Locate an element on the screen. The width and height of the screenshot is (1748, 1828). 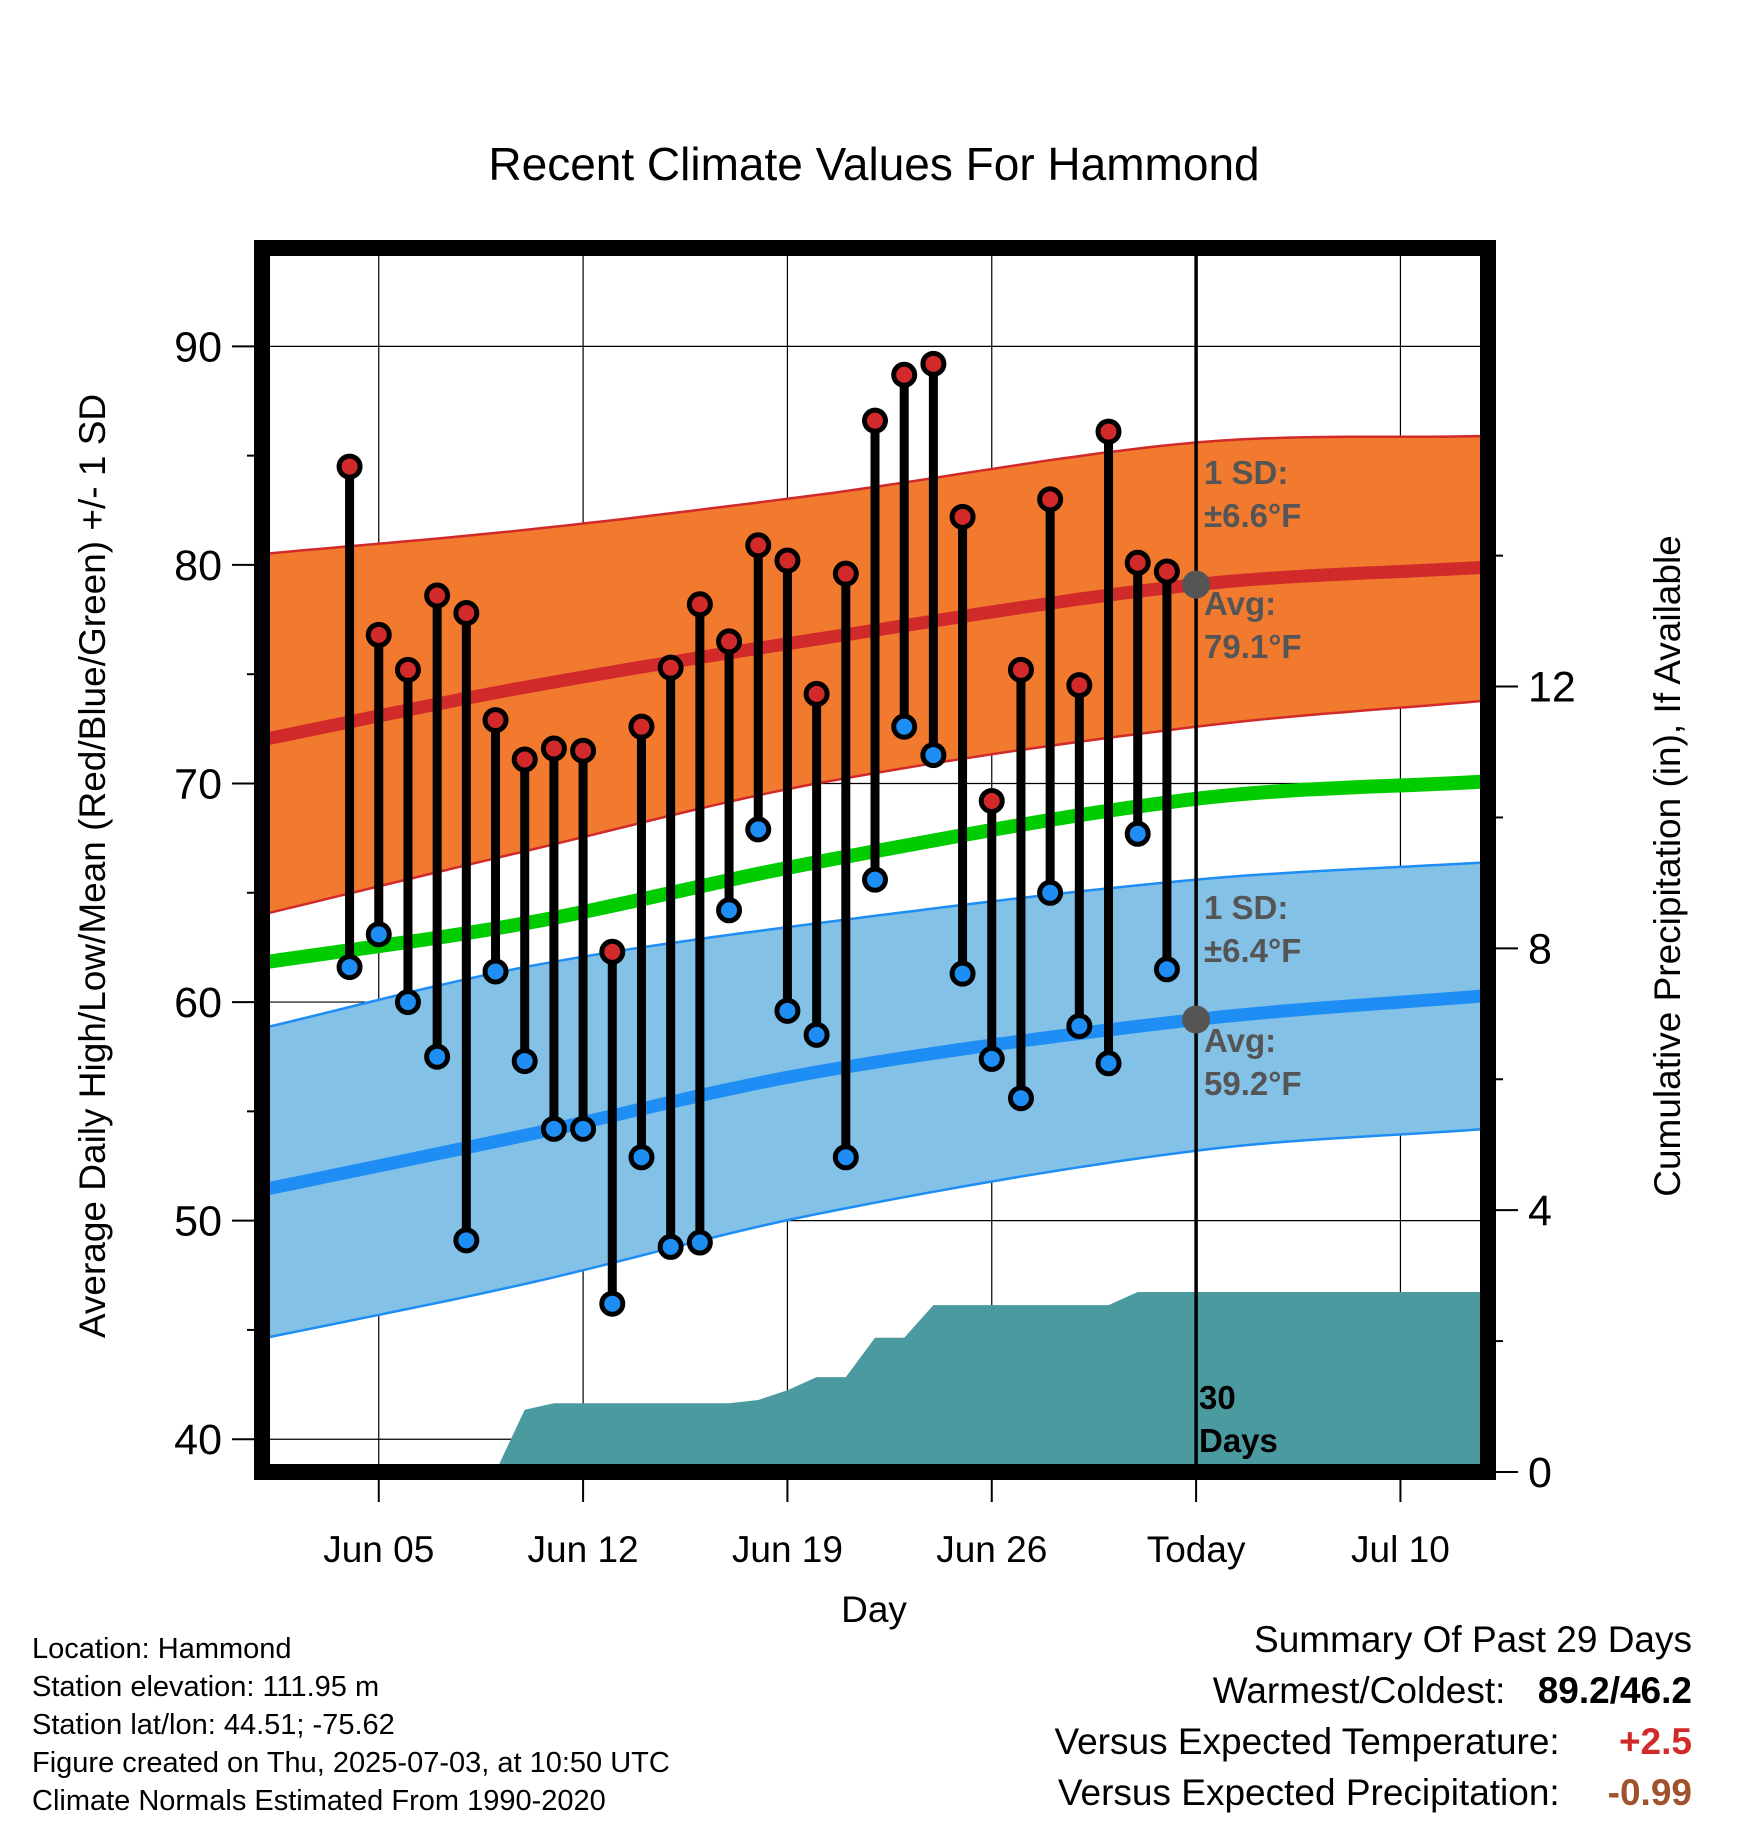
low-avg-label: Avg: is located at coordinates (1240, 1040).